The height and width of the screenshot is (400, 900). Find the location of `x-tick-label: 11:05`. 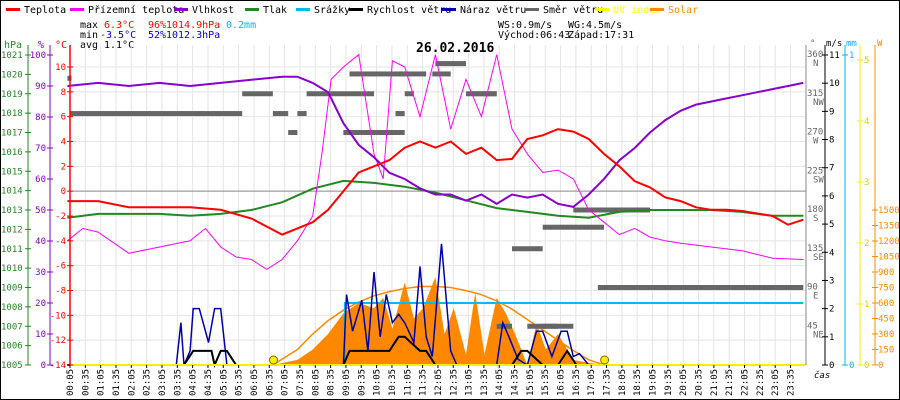

x-tick-label: 11:05 is located at coordinates (408, 382).